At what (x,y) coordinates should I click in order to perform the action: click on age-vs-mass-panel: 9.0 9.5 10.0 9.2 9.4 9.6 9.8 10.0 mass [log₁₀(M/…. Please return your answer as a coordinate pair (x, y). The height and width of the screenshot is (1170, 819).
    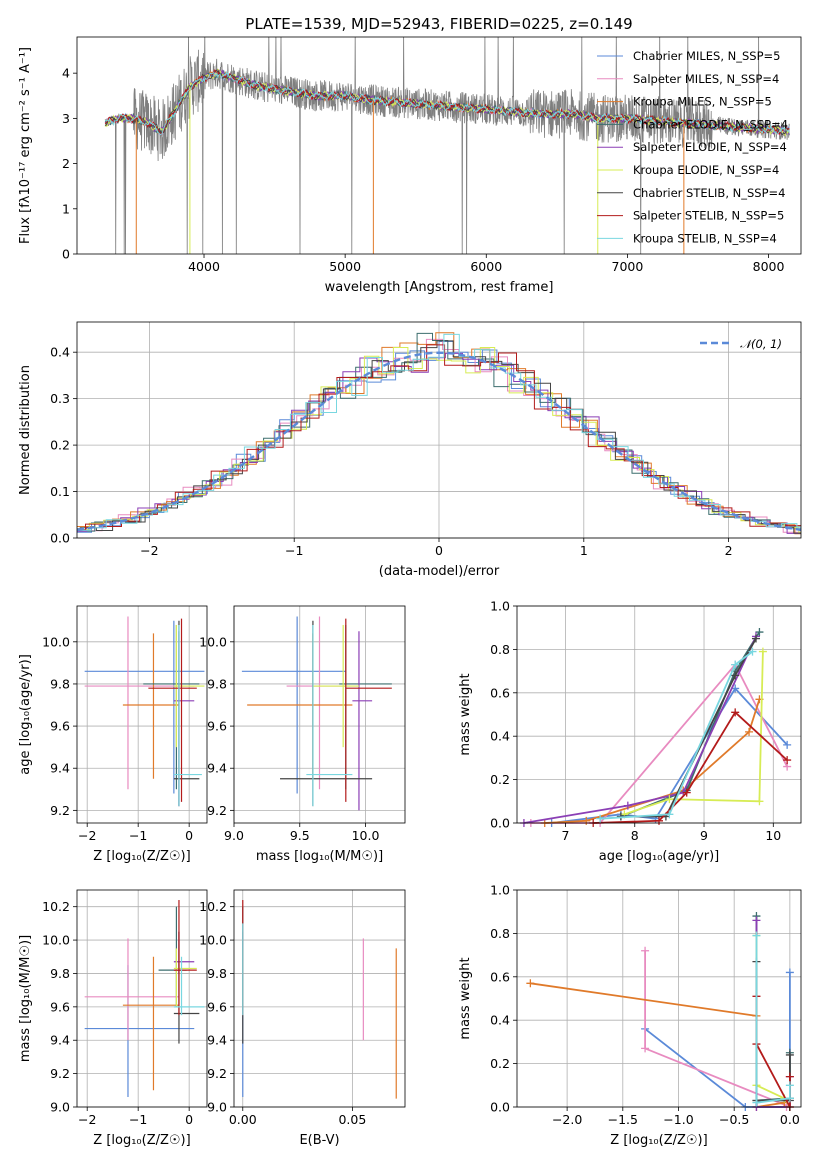
    Looking at the image, I should click on (302, 734).